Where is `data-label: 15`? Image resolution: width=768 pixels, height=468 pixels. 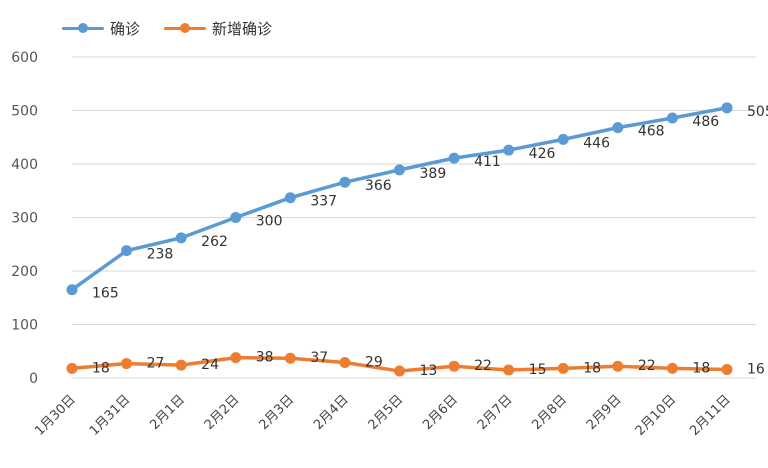 data-label: 15 is located at coordinates (538, 370).